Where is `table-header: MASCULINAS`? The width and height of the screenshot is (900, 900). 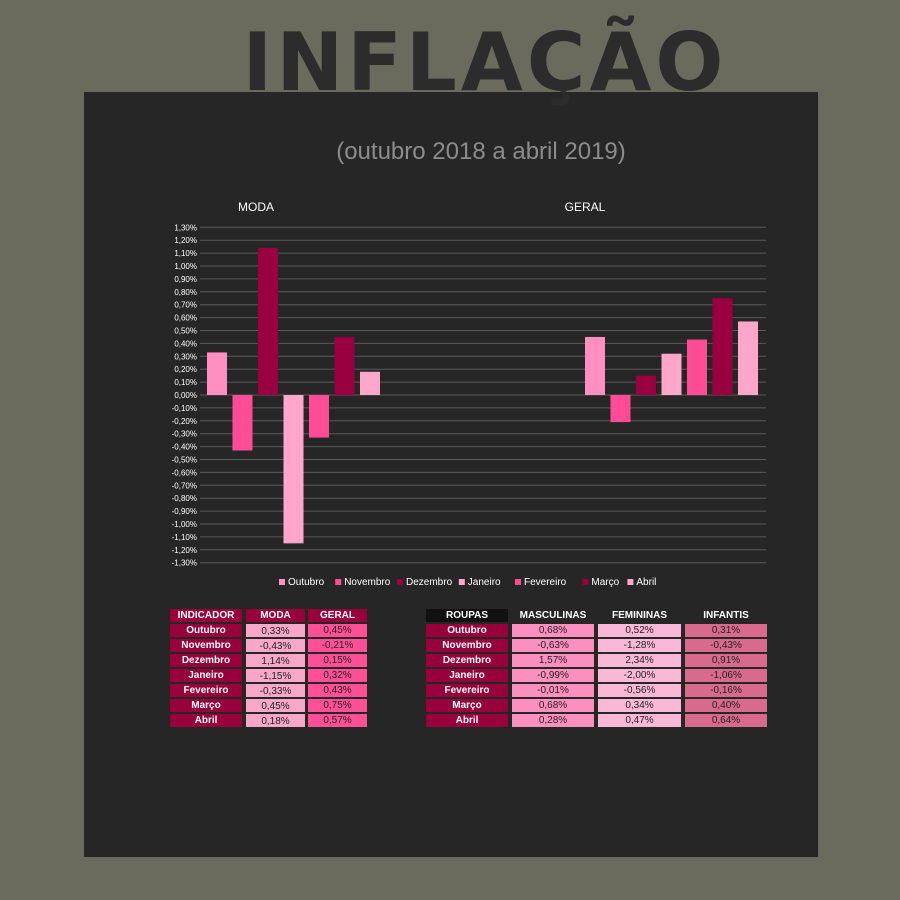
table-header: MASCULINAS is located at coordinates (553, 615).